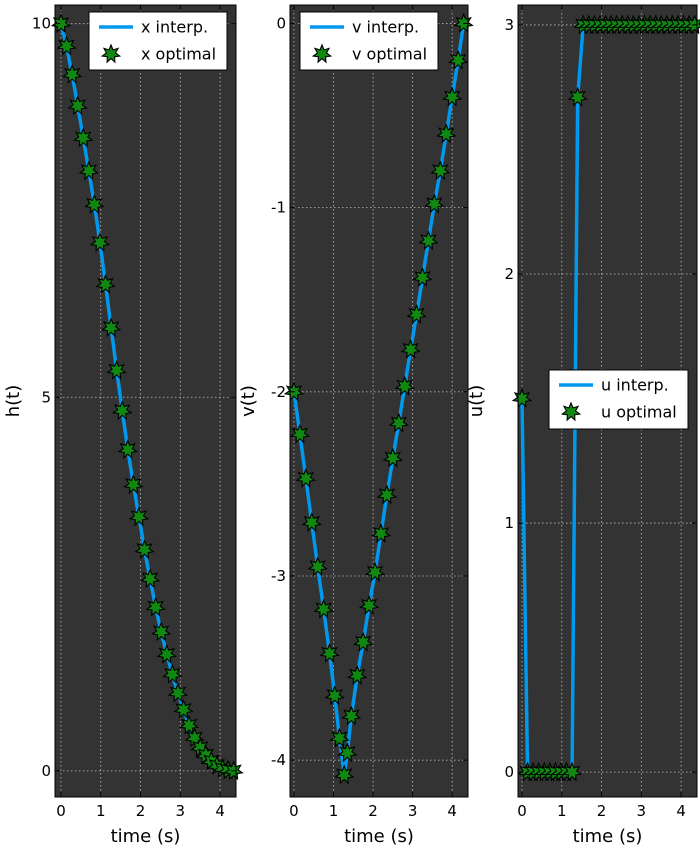  I want to click on legend: v interp. v optimal, so click(369, 41).